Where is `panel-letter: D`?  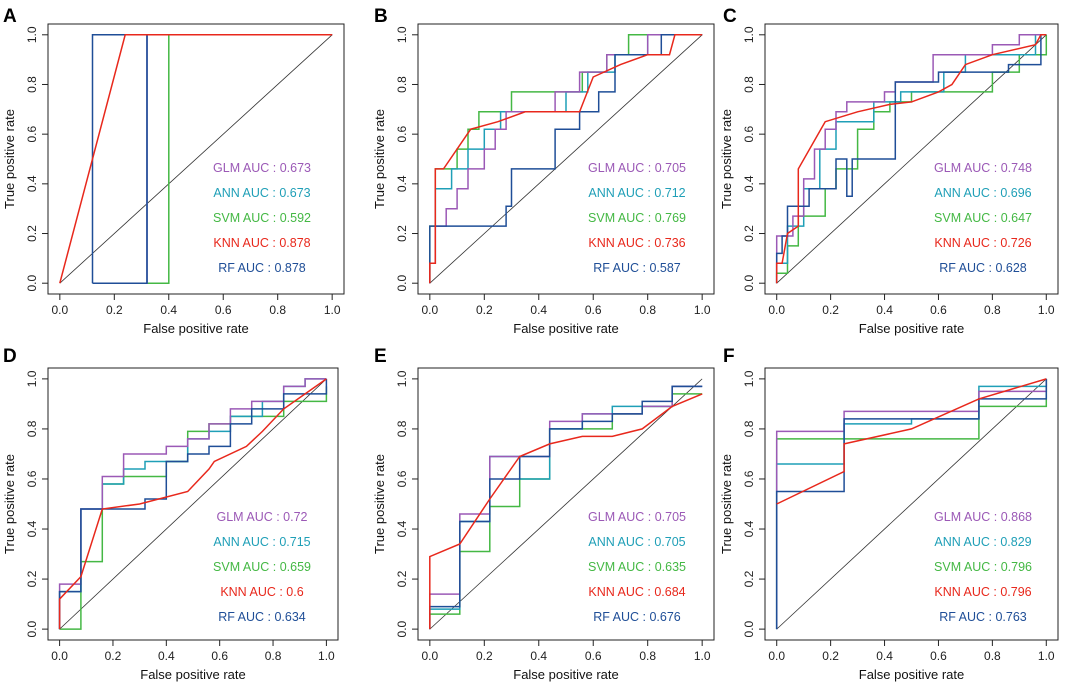 panel-letter: D is located at coordinates (10, 356).